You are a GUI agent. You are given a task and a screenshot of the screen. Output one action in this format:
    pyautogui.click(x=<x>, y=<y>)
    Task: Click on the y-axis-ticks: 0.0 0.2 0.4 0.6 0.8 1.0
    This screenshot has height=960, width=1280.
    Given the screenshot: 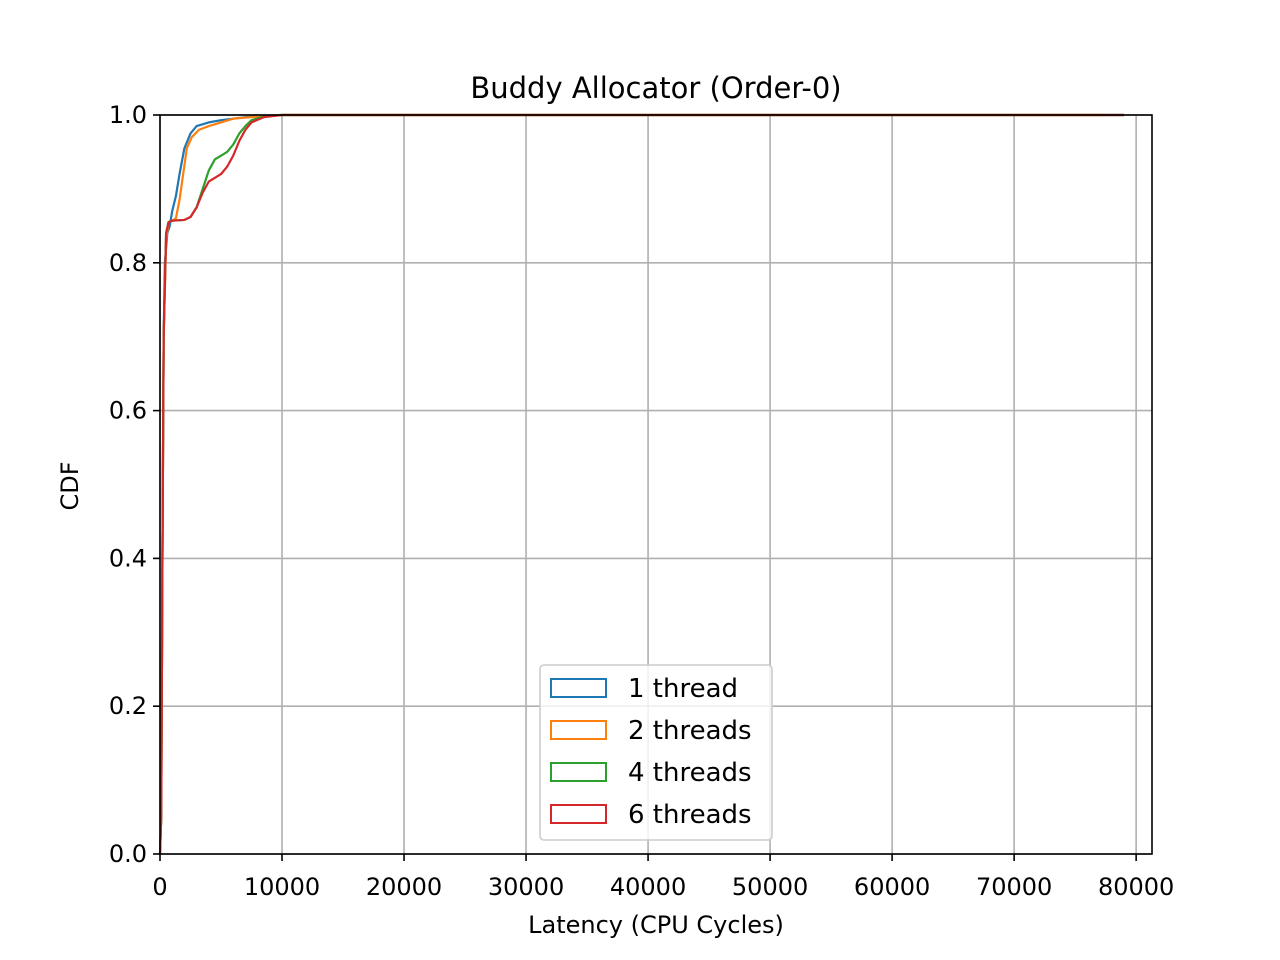 What is the action you would take?
    pyautogui.click(x=134, y=484)
    